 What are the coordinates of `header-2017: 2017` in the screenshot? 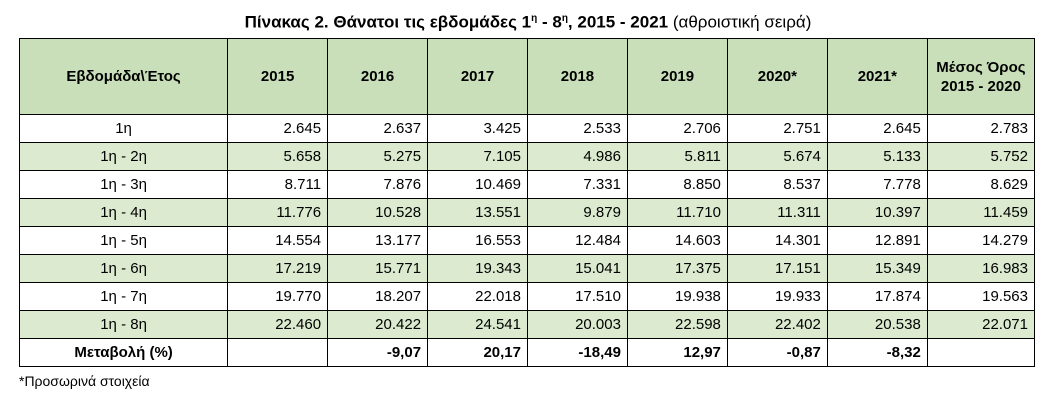 It's located at (477, 76).